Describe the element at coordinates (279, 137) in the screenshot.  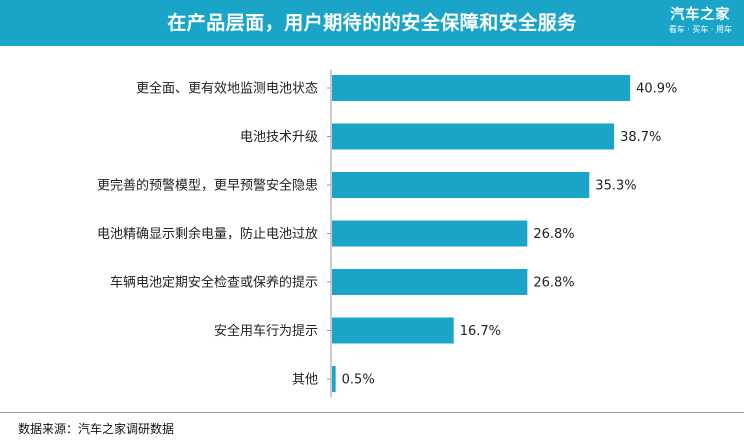
I see `category-label: 电池技术升级` at that location.